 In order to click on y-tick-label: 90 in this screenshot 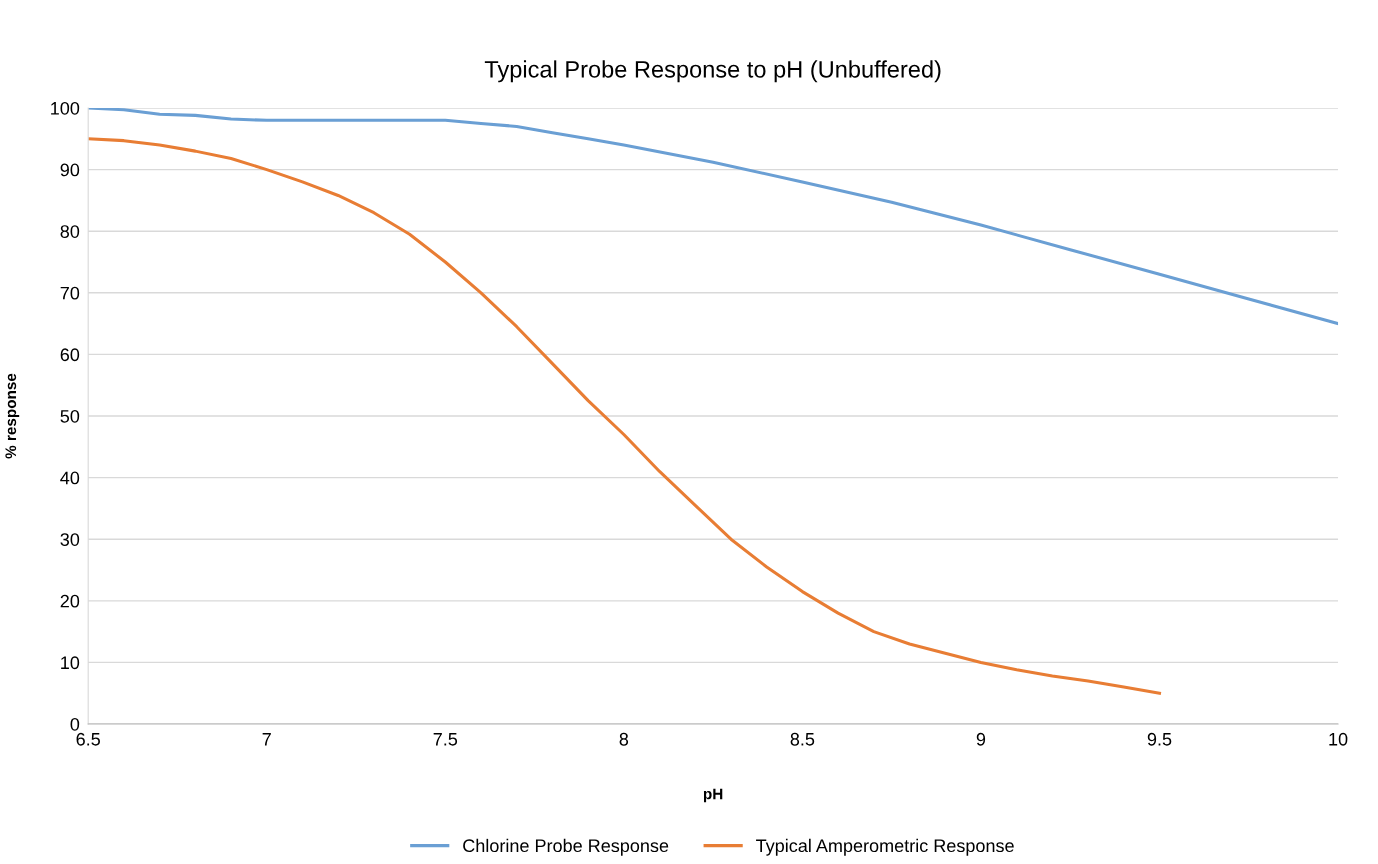, I will do `click(70, 170)`.